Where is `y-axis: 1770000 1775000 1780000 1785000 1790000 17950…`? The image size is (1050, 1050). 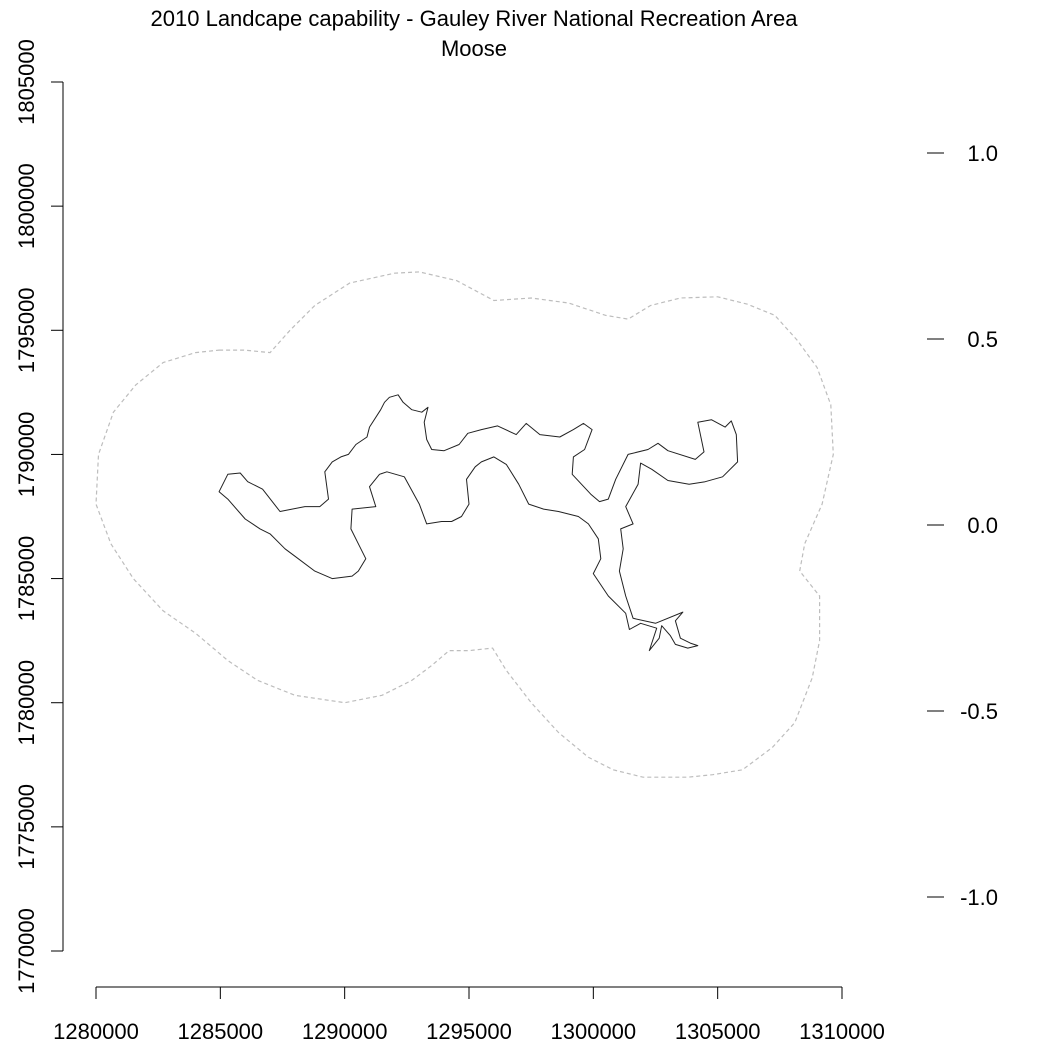 y-axis: 1770000 1775000 1780000 1785000 1790000 17950… is located at coordinates (39, 516).